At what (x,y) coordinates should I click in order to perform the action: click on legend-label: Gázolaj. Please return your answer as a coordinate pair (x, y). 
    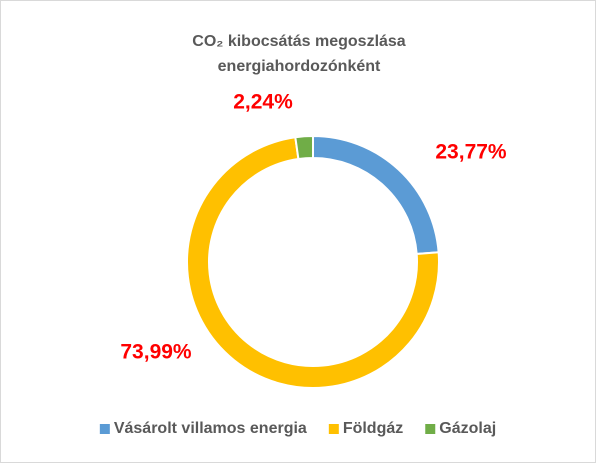
    Looking at the image, I should click on (467, 428).